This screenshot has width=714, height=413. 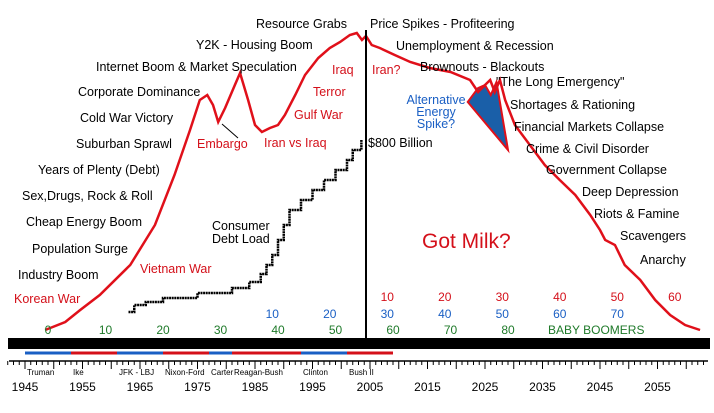 I want to click on year-tick-label: 1955, so click(x=82, y=387).